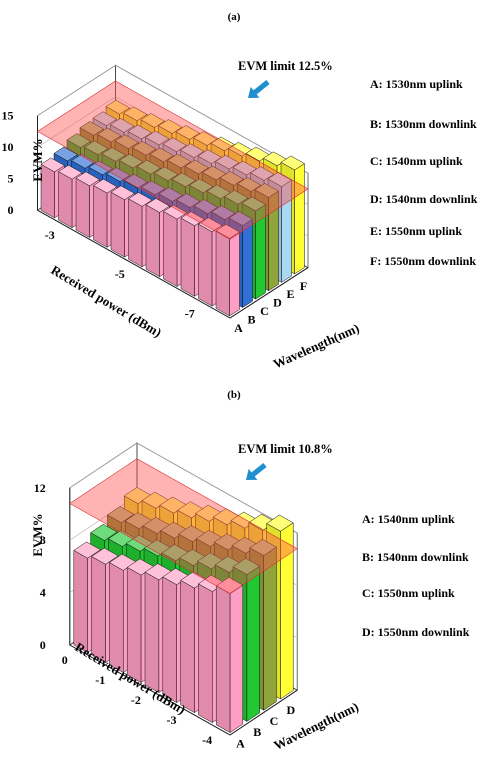 The width and height of the screenshot is (488, 757). Describe the element at coordinates (207, 740) in the screenshot. I see `x-tick-label: -4` at that location.